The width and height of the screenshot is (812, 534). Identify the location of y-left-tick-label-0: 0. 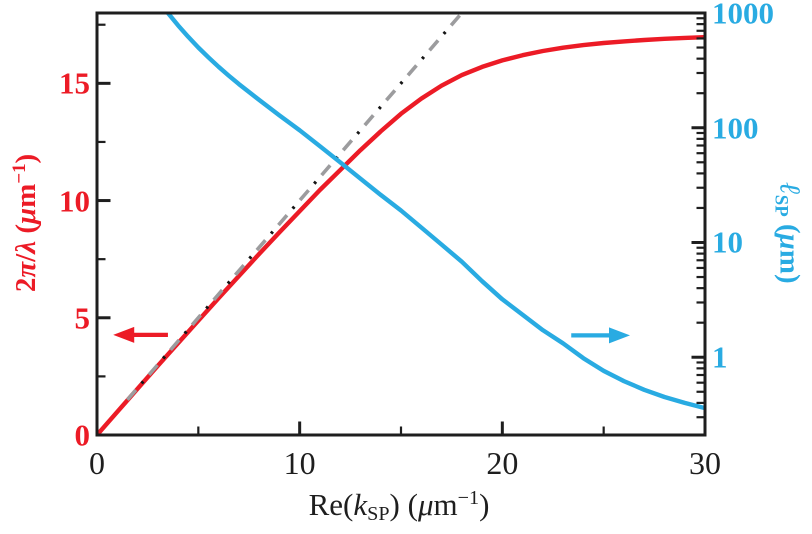
(82, 435).